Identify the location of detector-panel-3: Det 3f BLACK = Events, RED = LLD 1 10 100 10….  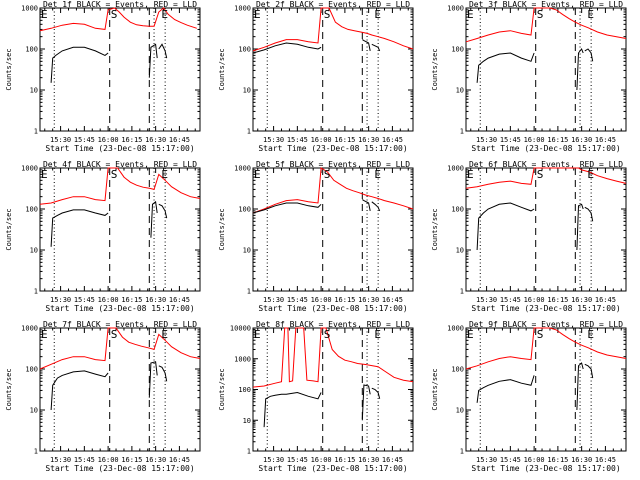
(529, 76).